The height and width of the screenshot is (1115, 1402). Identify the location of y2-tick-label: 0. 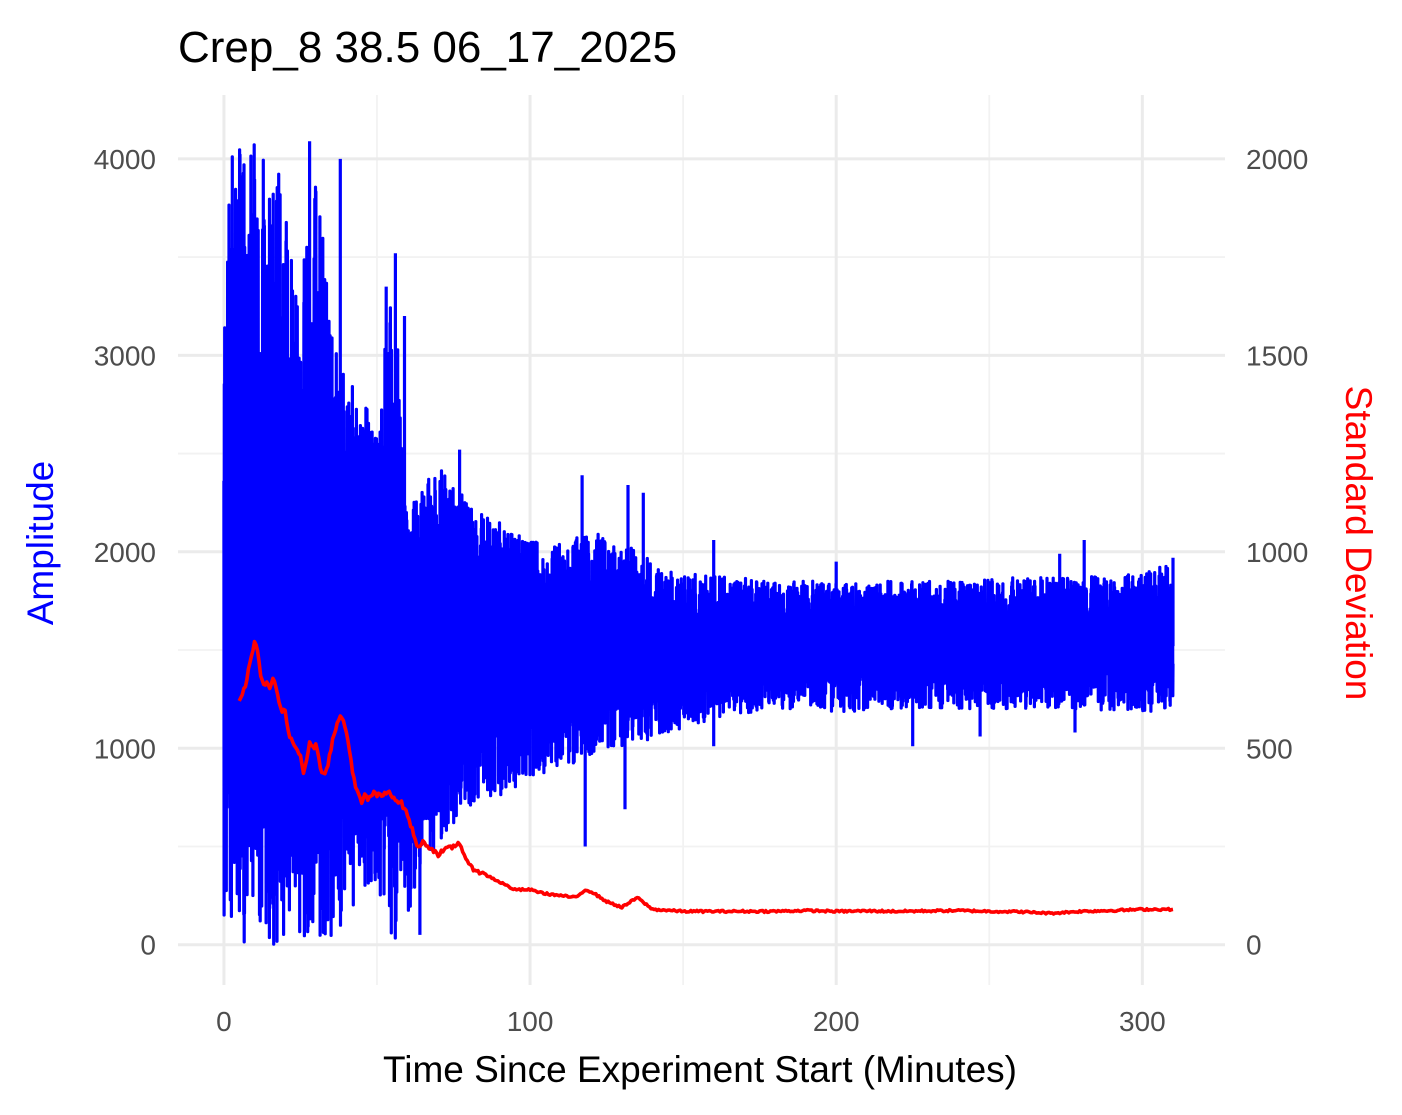
(1254, 945).